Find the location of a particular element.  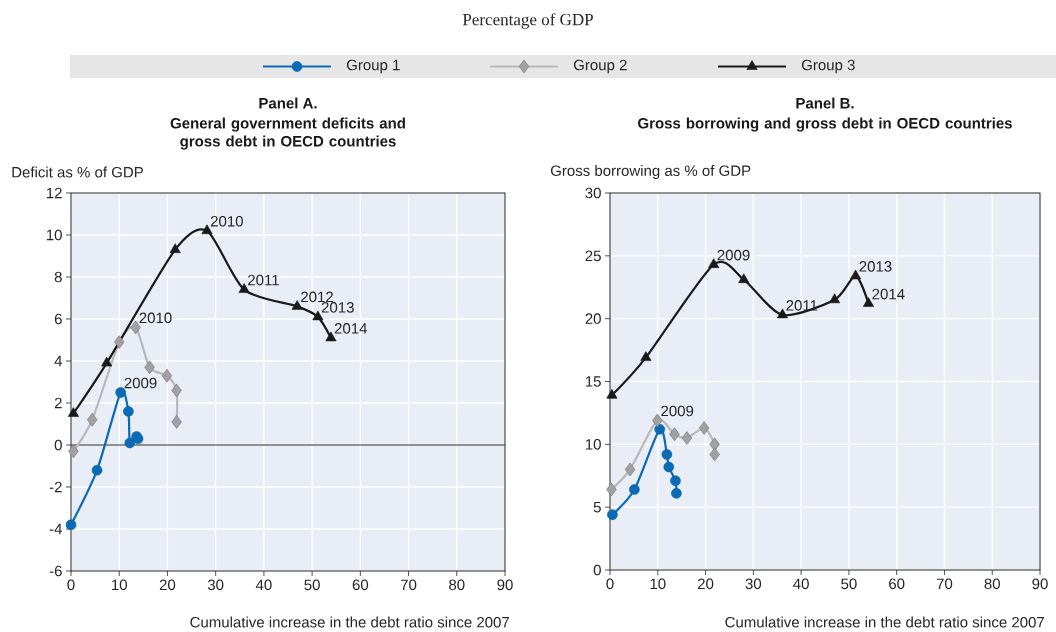

legend-label: Group 2 is located at coordinates (600, 66).